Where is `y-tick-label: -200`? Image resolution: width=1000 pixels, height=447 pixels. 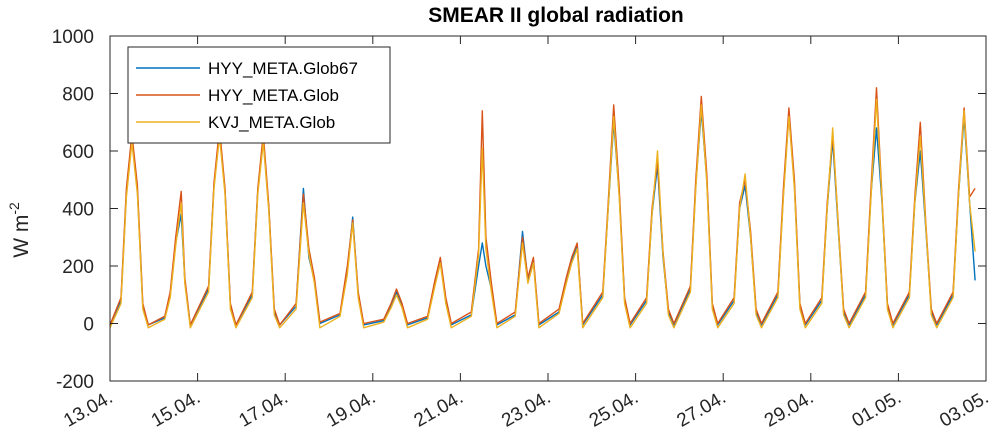
y-tick-label: -200 is located at coordinates (75, 382).